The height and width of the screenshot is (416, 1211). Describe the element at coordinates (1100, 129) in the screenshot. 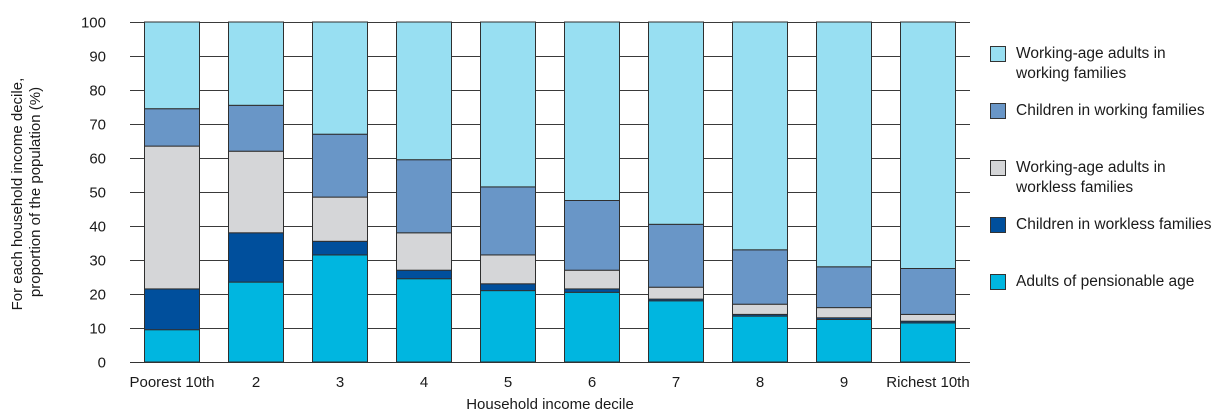

I see `legend-item: Children in working families` at that location.